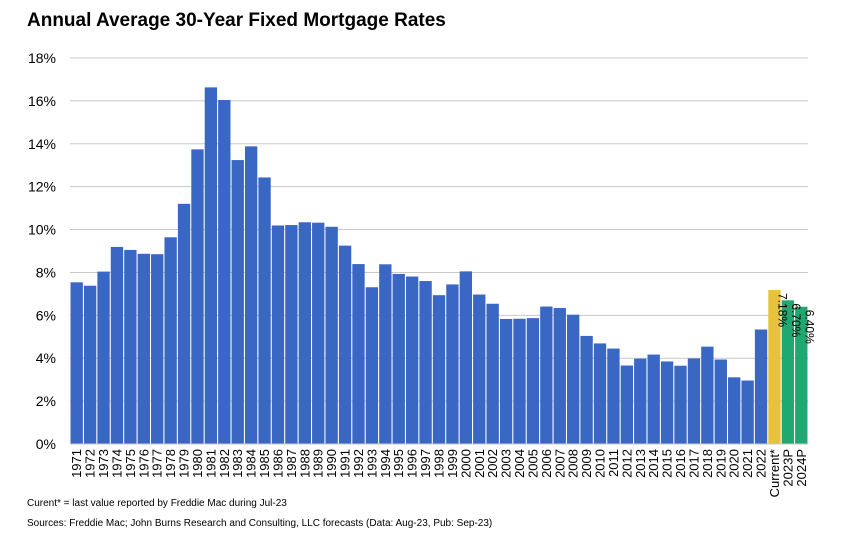  Describe the element at coordinates (345, 344) in the screenshot. I see `bar-1991` at that location.